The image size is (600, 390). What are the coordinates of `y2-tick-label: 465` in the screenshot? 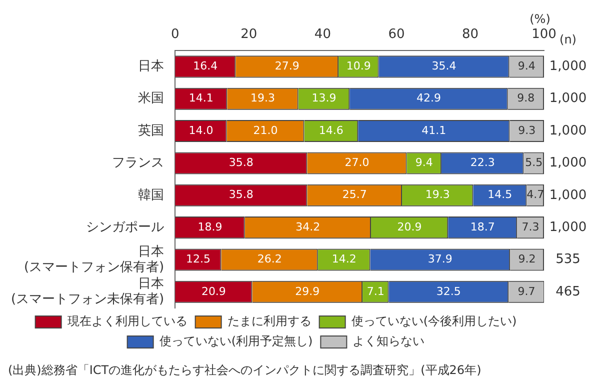 It's located at (568, 292).